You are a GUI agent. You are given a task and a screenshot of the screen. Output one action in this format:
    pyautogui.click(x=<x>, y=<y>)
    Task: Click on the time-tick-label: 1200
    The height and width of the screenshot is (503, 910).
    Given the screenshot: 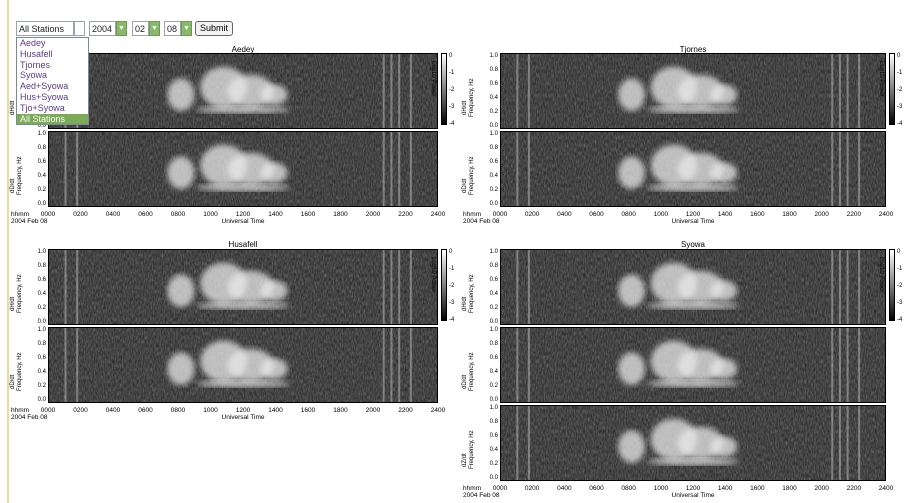 What is the action you would take?
    pyautogui.click(x=693, y=488)
    